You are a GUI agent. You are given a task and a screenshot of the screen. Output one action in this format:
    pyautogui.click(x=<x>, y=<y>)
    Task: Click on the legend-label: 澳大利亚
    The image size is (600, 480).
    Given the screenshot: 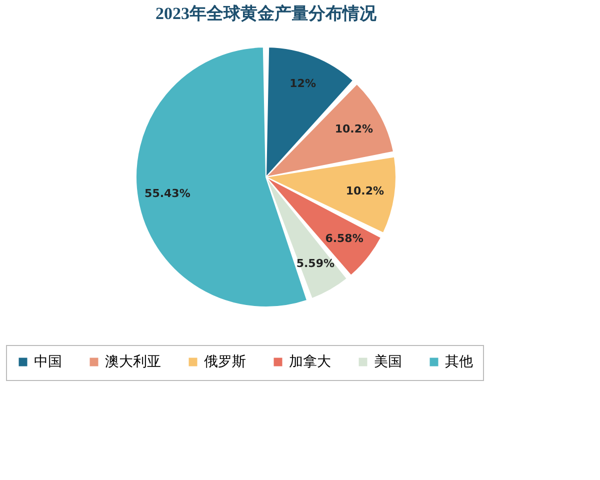 What is the action you would take?
    pyautogui.click(x=133, y=362)
    